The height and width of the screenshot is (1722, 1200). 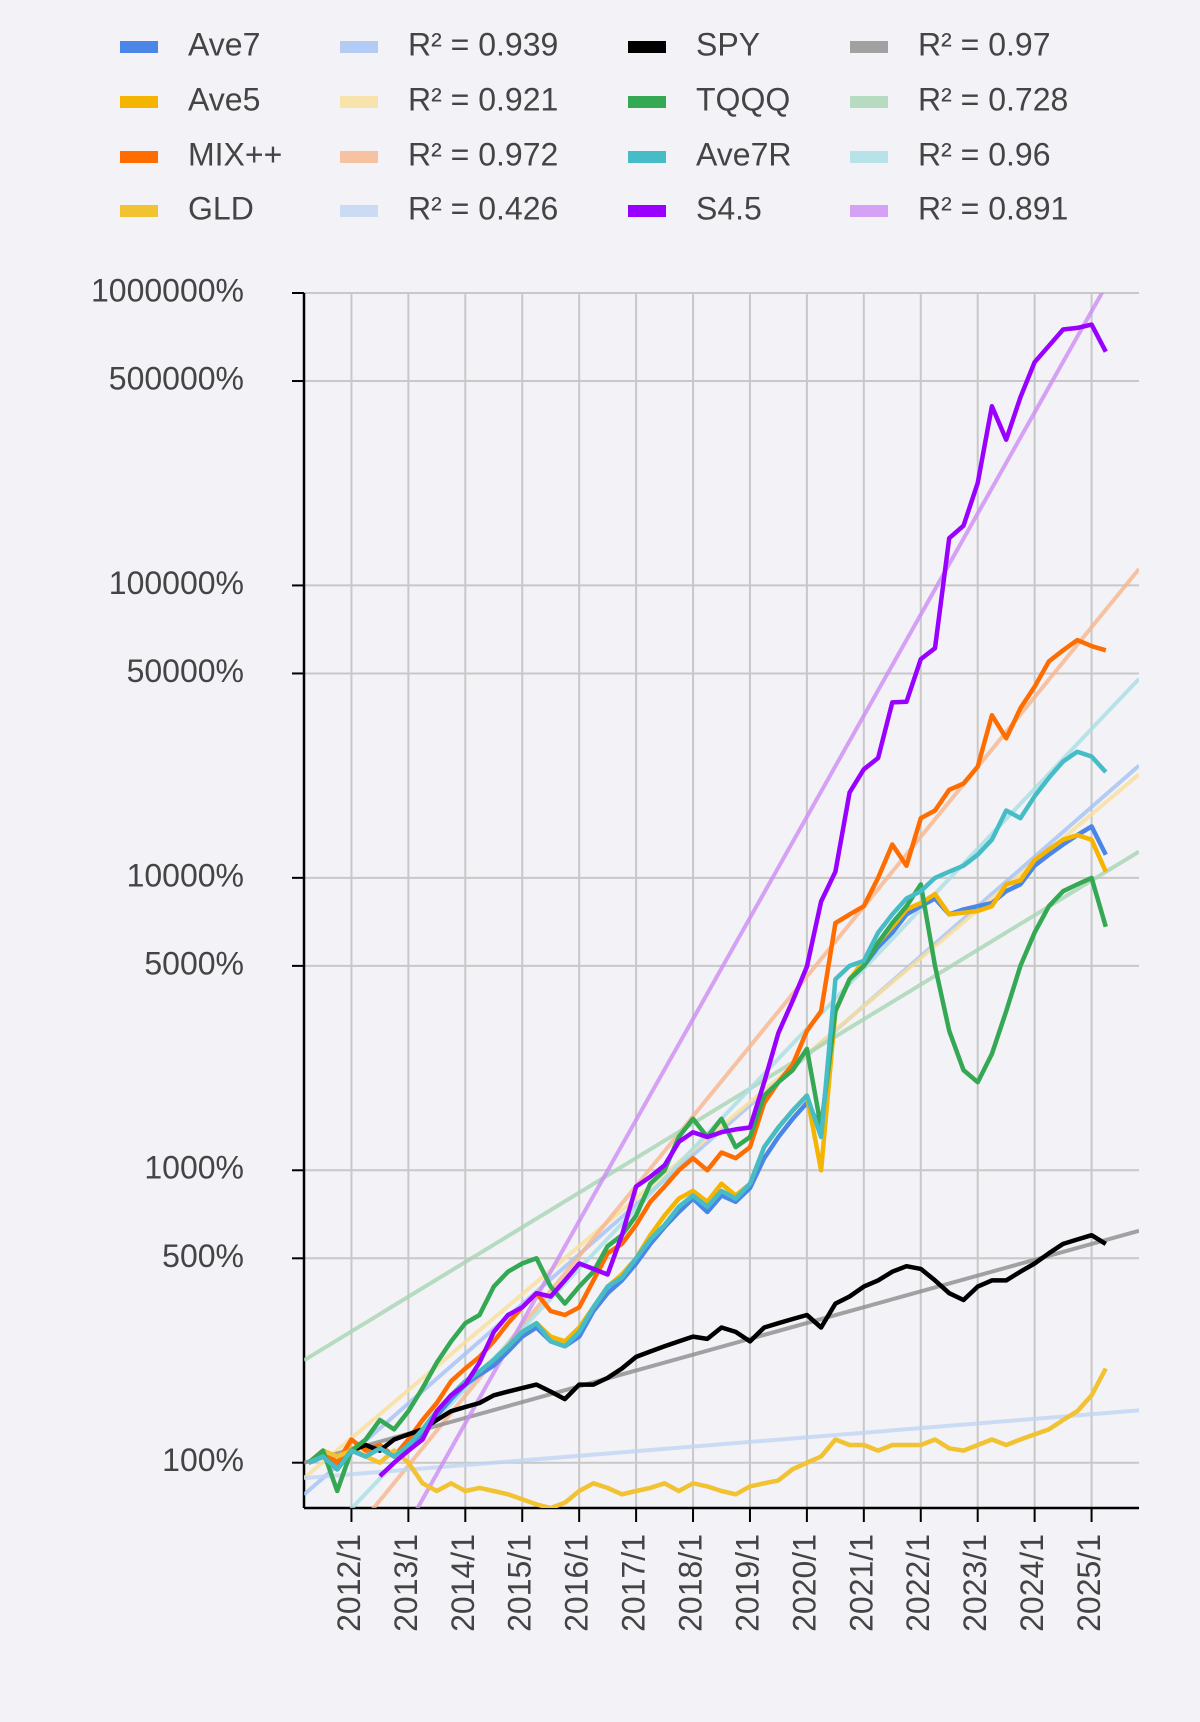 I want to click on y-tick-label: 500%, so click(x=203, y=1256).